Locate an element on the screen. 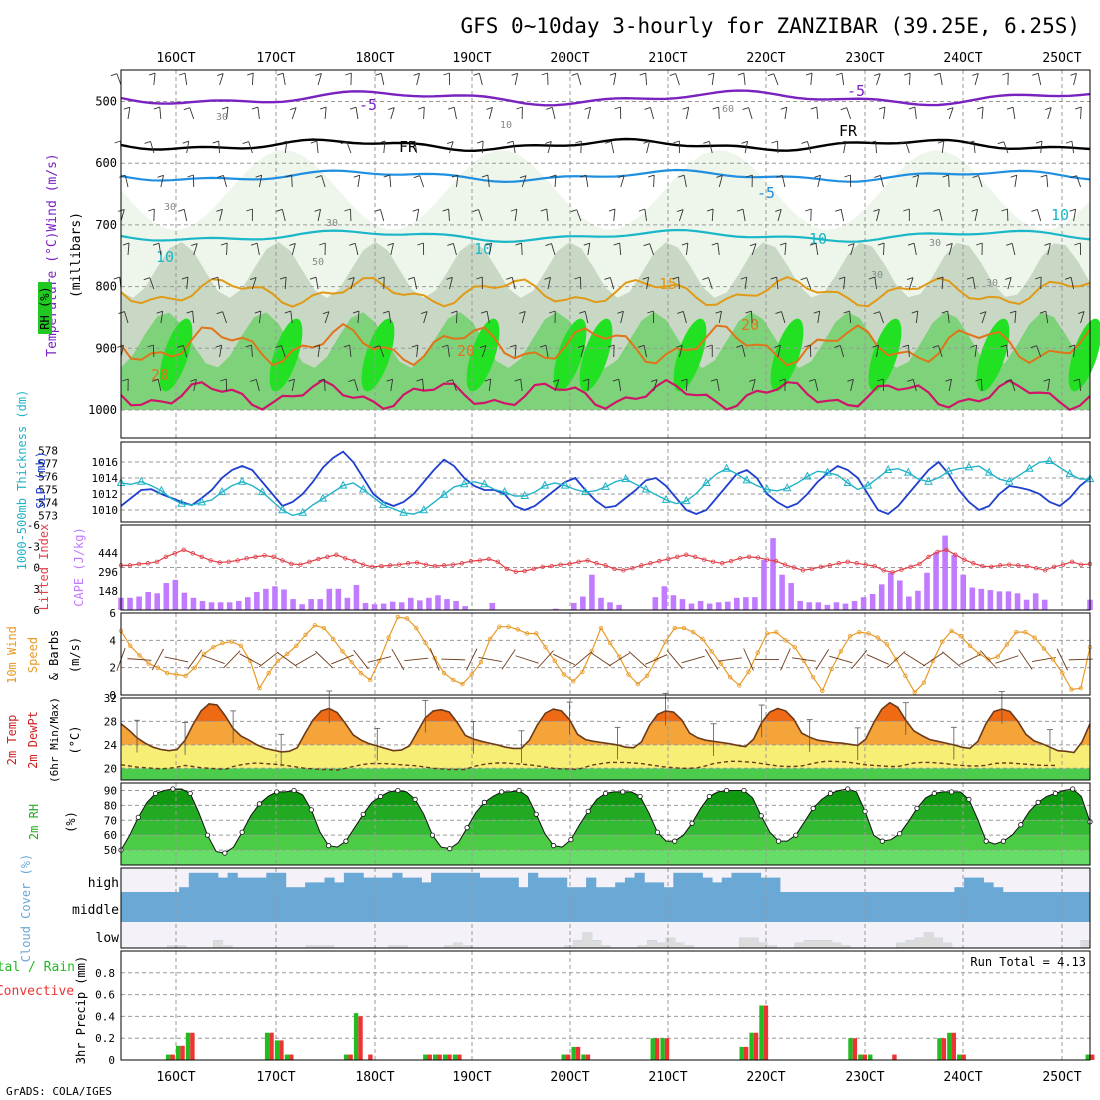 The width and height of the screenshot is (1100, 1100). li-tick-label: -3 is located at coordinates (33, 546).